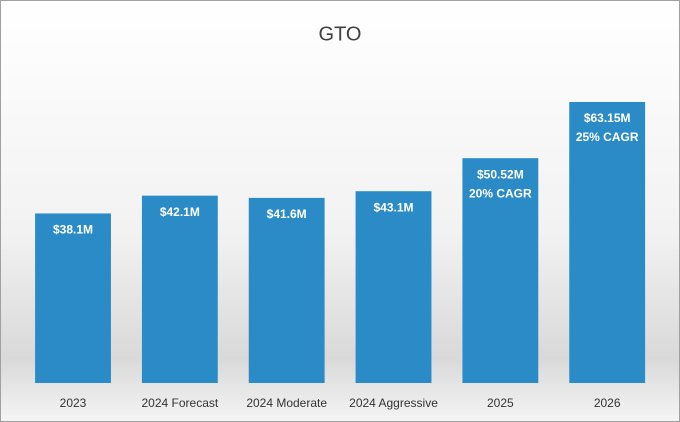  I want to click on x-tick-label: 2024 Moderate, so click(286, 403).